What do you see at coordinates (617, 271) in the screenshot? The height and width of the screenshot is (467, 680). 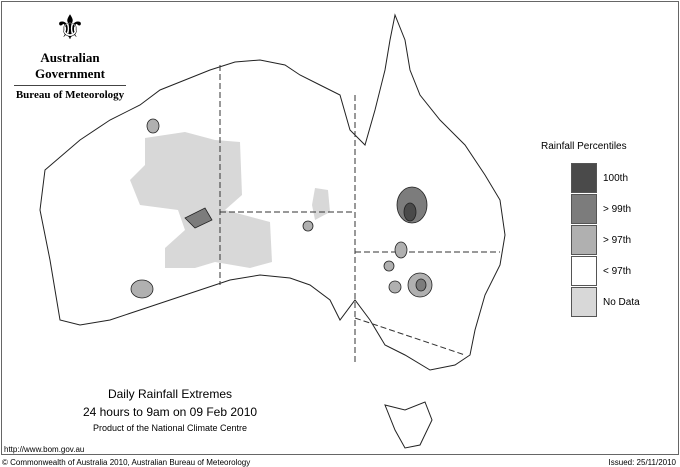 I see `legend-label: < 97th` at bounding box center [617, 271].